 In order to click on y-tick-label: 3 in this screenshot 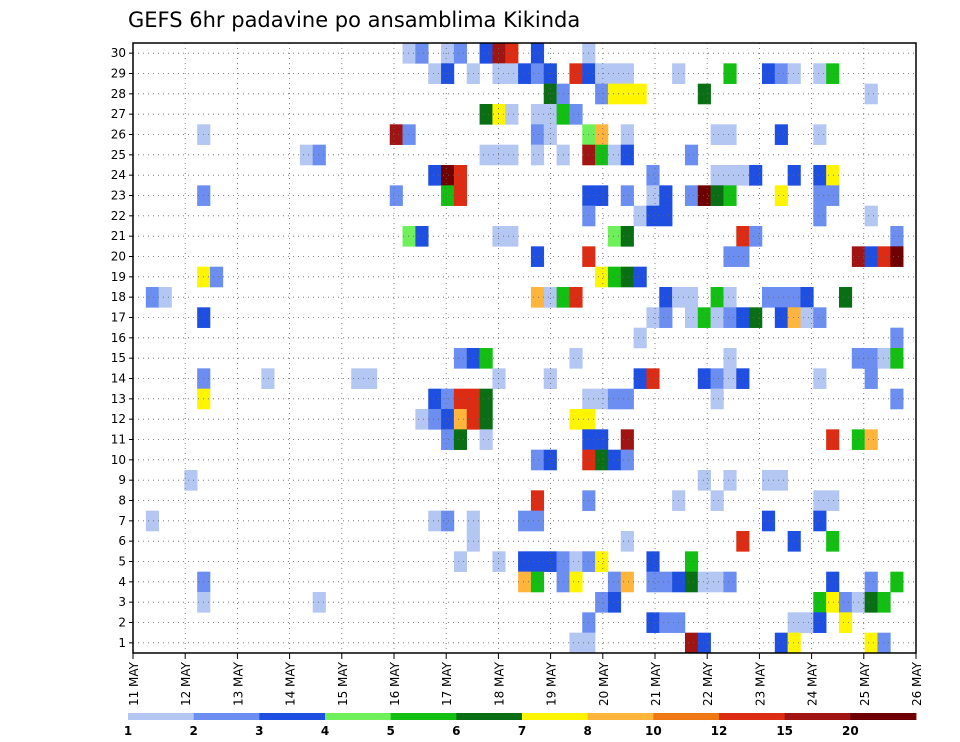, I will do `click(122, 602)`.